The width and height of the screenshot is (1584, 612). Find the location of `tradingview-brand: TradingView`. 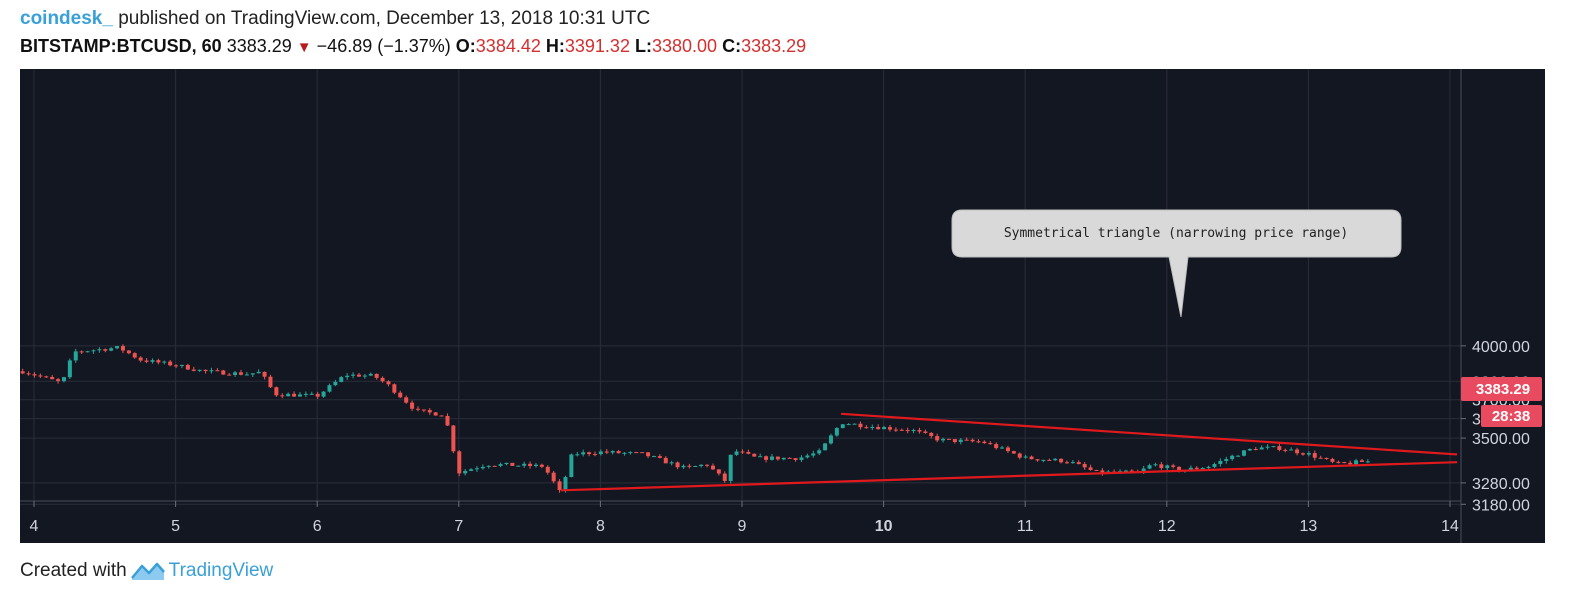

tradingview-brand: TradingView is located at coordinates (221, 570).